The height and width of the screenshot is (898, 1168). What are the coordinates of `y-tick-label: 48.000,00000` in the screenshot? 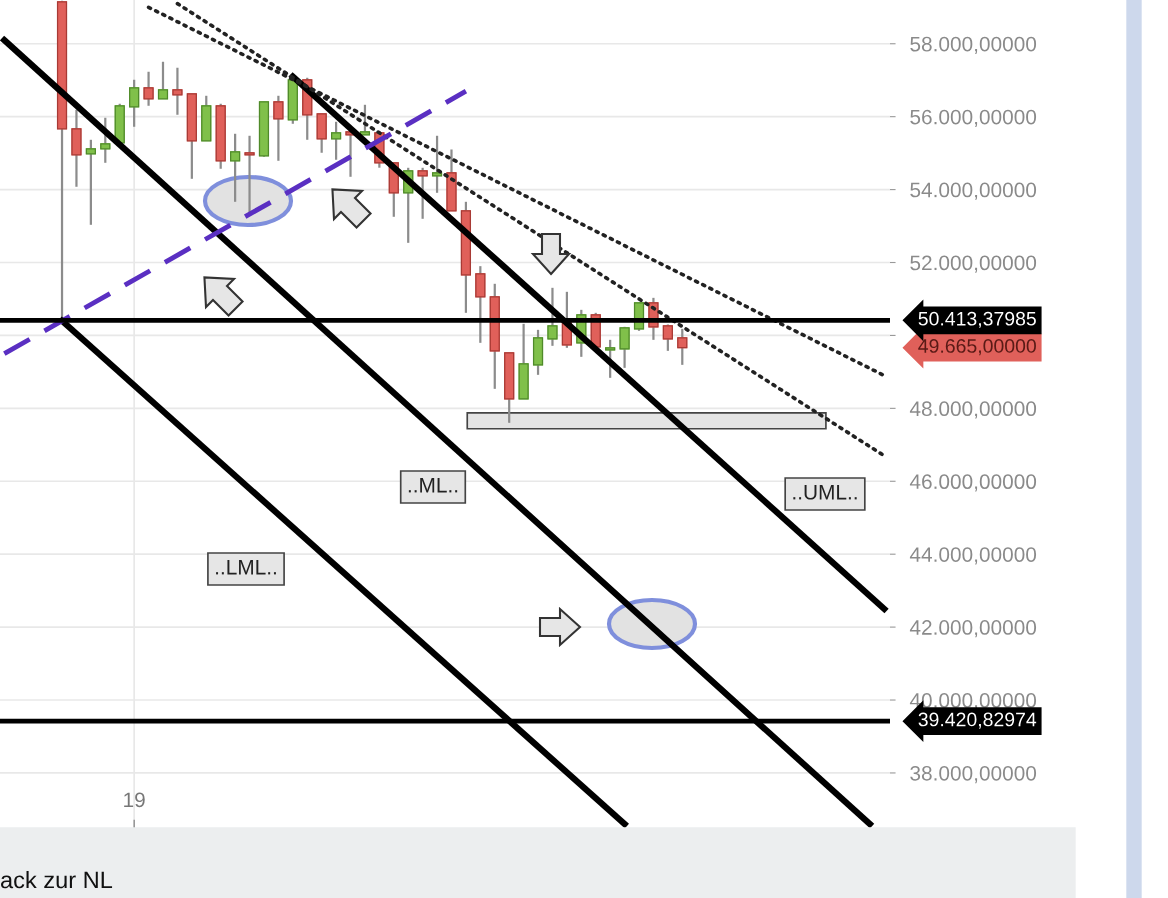 It's located at (973, 410).